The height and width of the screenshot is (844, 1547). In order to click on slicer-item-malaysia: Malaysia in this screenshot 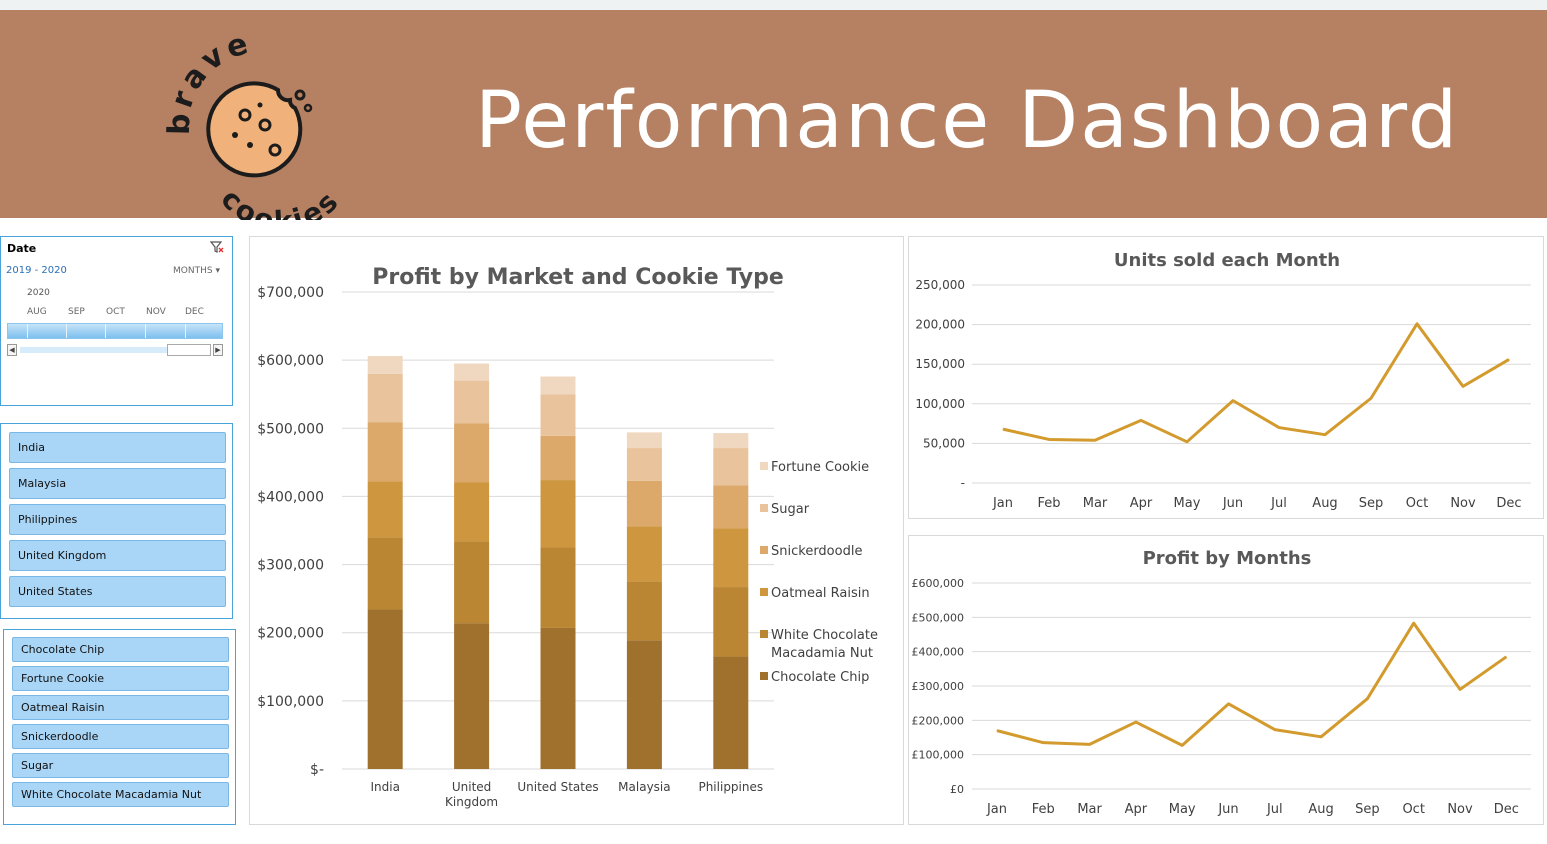, I will do `click(117, 483)`.